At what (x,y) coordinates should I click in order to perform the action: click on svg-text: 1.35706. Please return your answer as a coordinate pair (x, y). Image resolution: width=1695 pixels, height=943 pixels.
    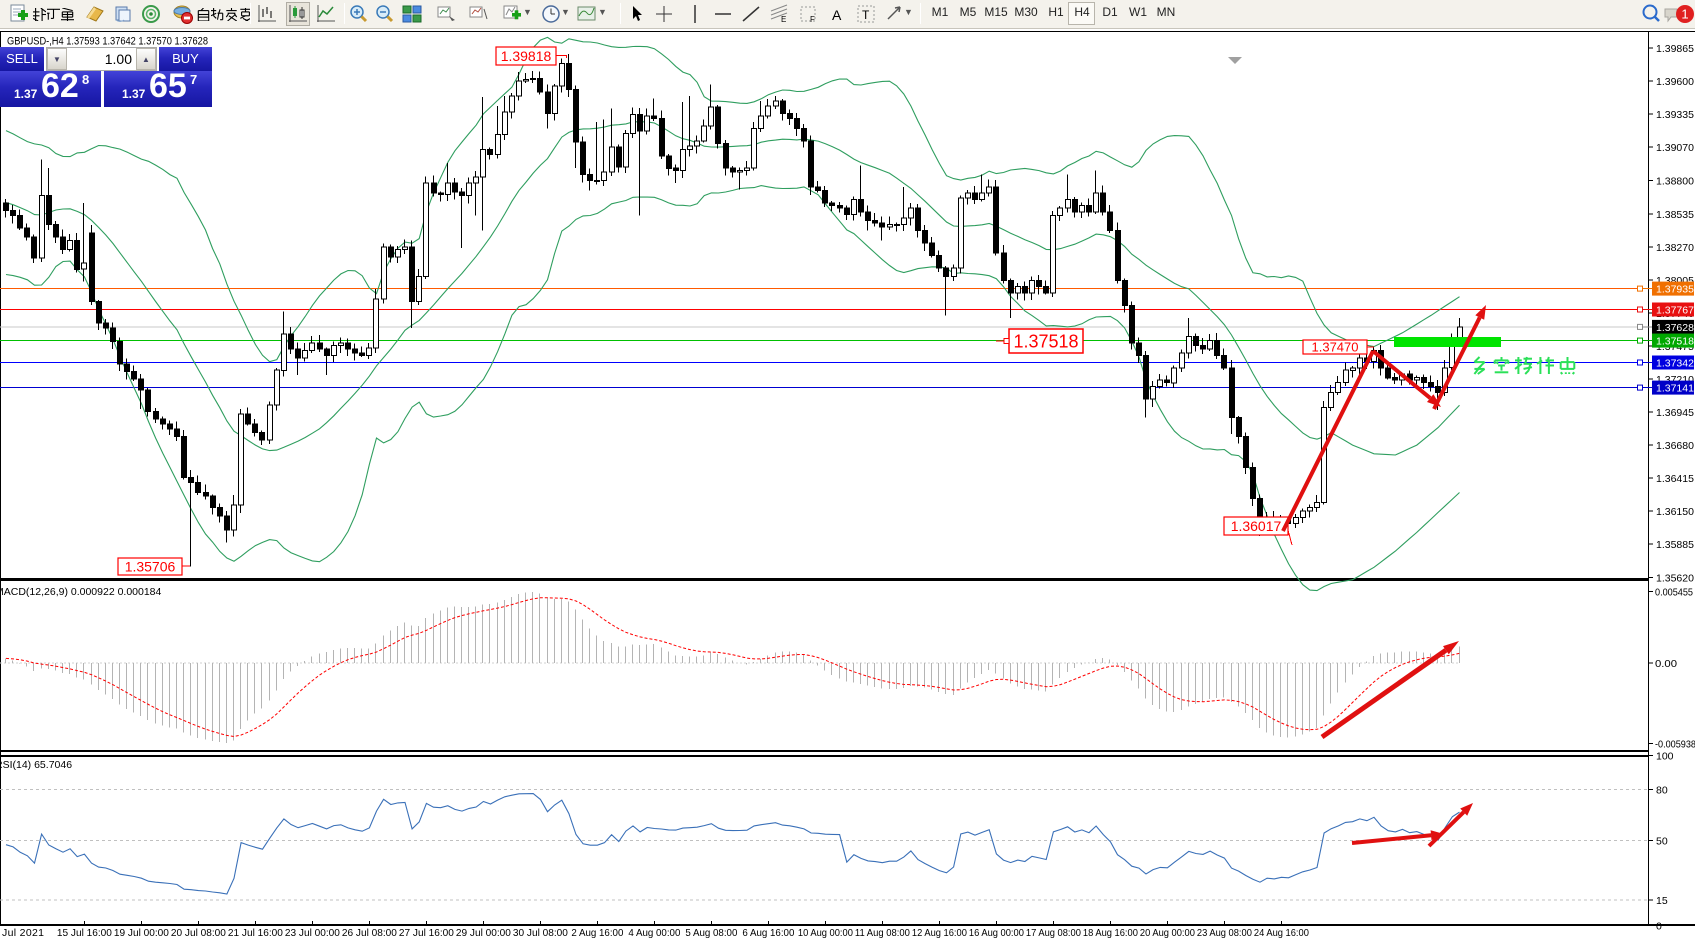
    Looking at the image, I should click on (150, 567).